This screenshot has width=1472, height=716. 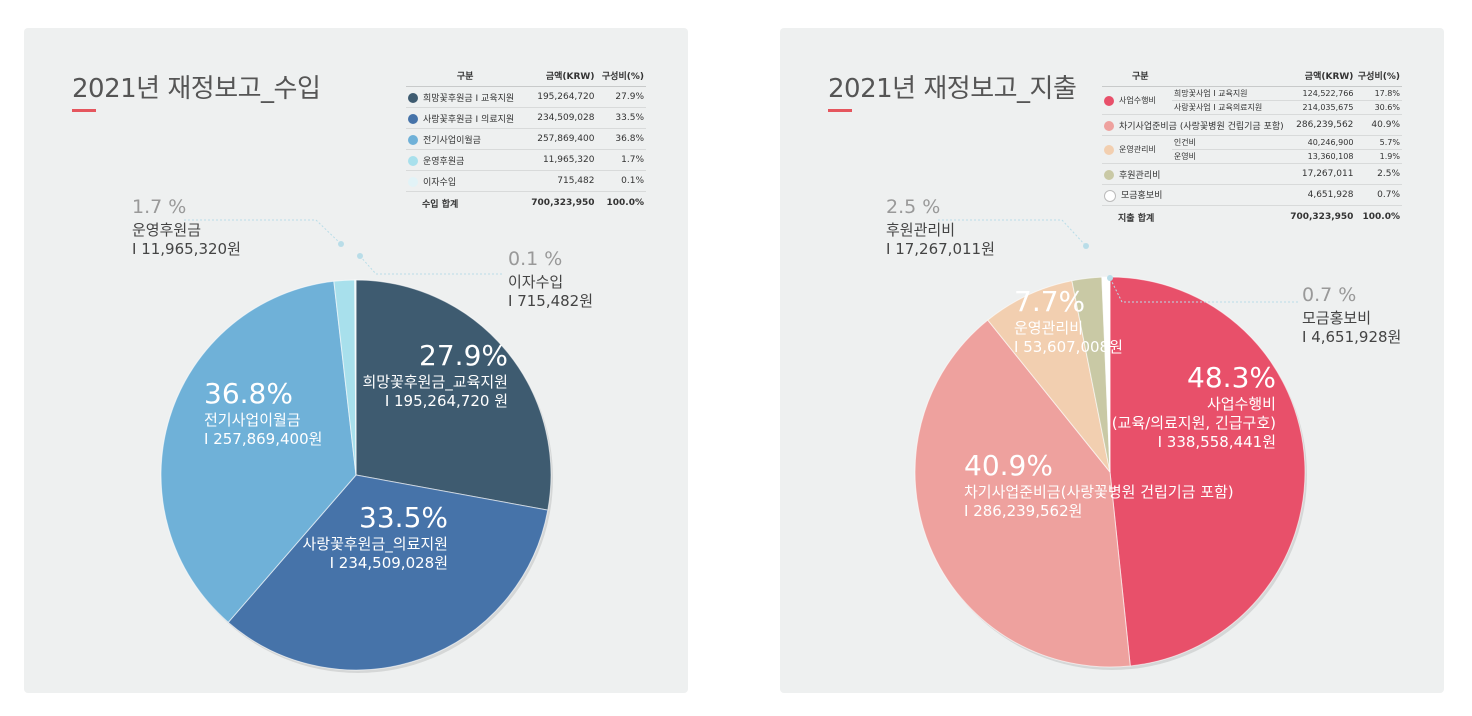 I want to click on expense-table-row: 후원관리비 17,267,011 2.5%, so click(x=1252, y=174).